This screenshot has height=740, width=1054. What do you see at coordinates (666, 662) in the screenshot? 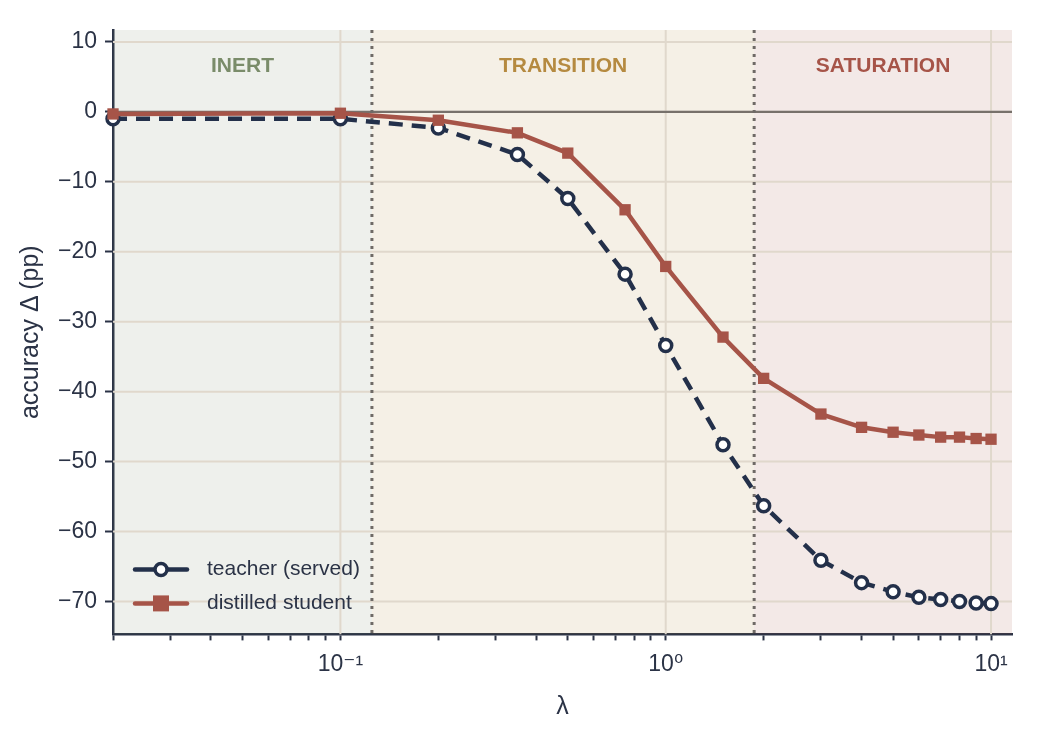
I see `x-tick-label: 10⁰` at bounding box center [666, 662].